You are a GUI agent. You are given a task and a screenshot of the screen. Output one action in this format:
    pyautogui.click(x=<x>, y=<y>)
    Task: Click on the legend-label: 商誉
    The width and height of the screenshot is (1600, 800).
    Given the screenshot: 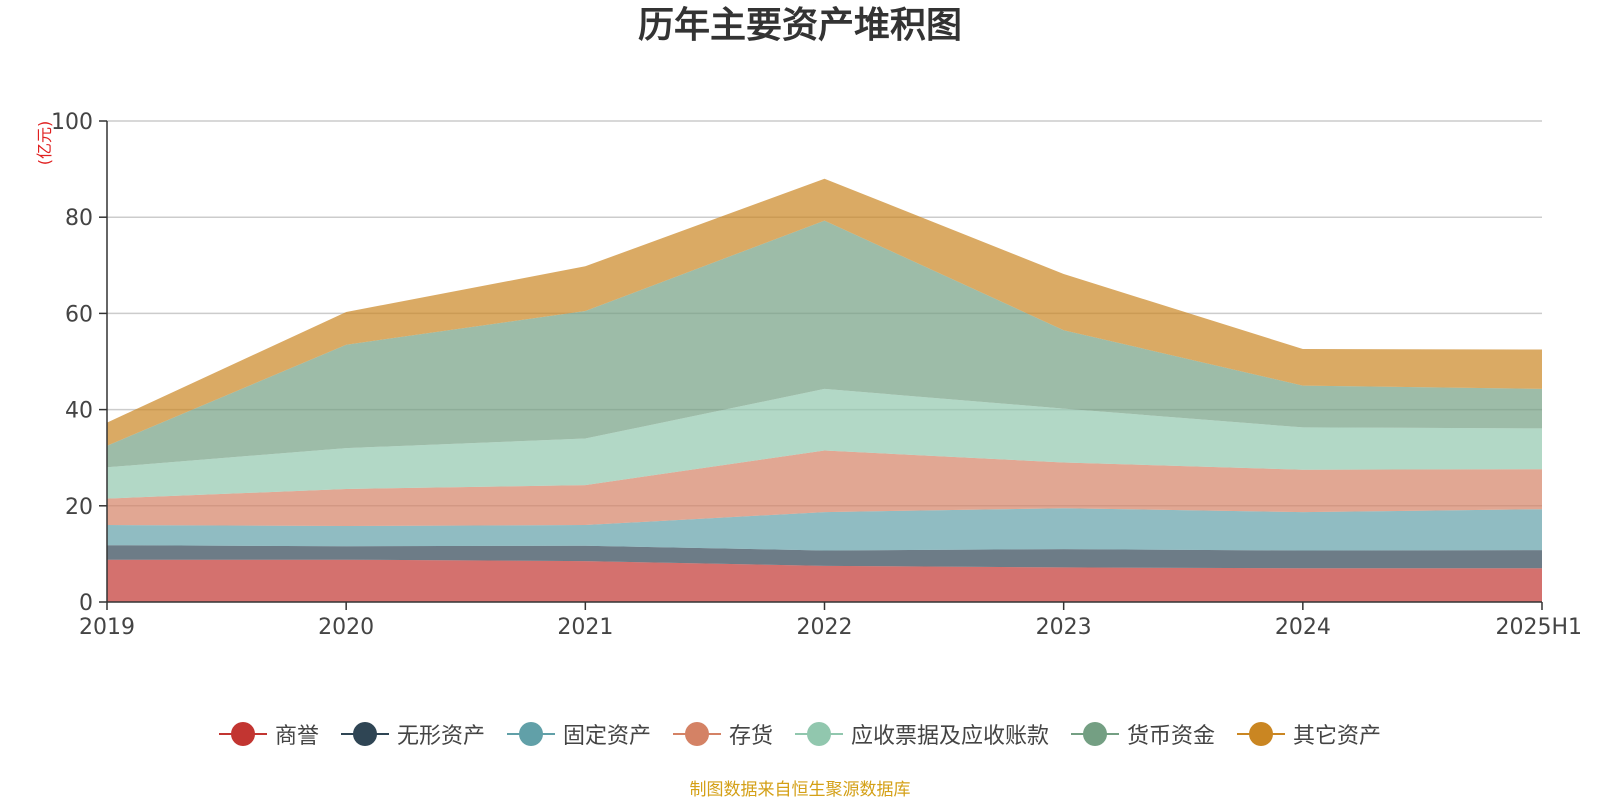 What is the action you would take?
    pyautogui.click(x=296, y=736)
    